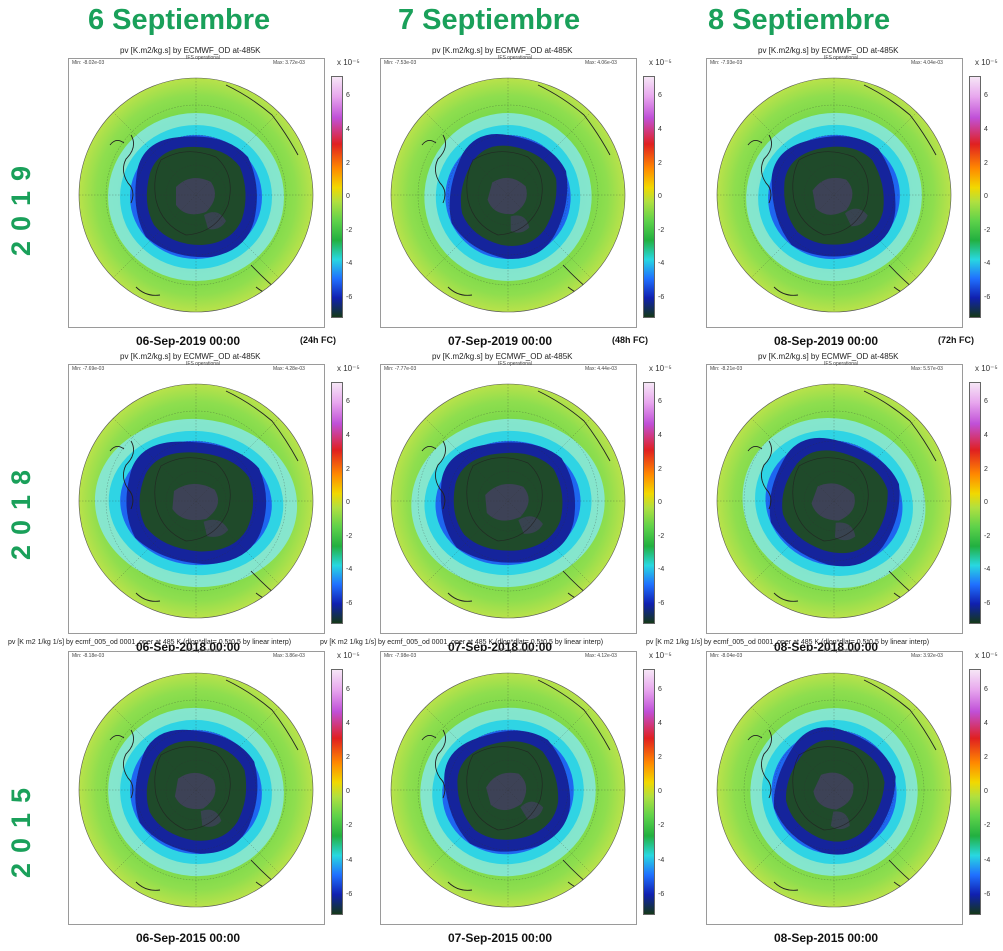  What do you see at coordinates (400, 369) in the screenshot?
I see `min-value: Min: -7.77e-03` at bounding box center [400, 369].